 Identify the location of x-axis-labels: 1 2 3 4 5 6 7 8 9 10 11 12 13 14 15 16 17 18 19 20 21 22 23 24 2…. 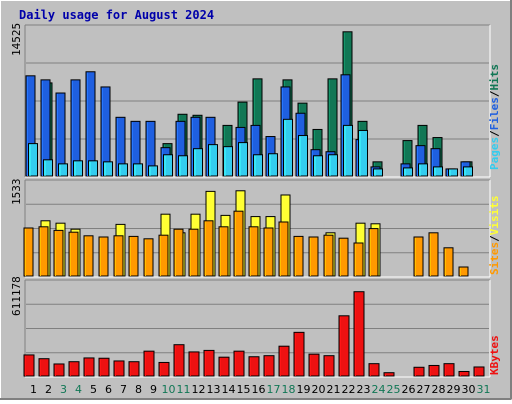
(260, 389).